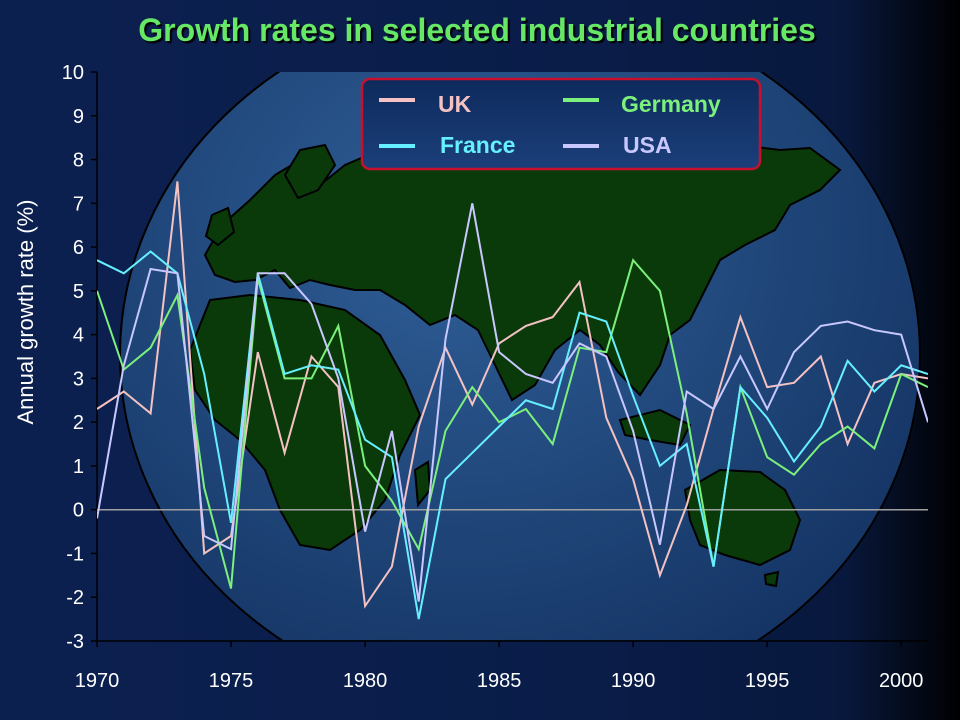  I want to click on continent-sea-islands, so click(655, 427).